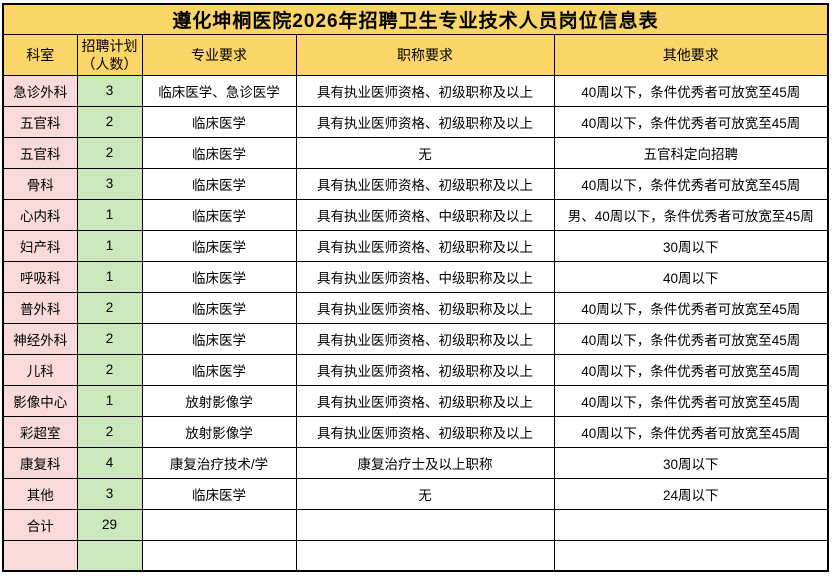  What do you see at coordinates (219, 90) in the screenshot?
I see `major-requirement-cell: 临床医学、急诊医学` at bounding box center [219, 90].